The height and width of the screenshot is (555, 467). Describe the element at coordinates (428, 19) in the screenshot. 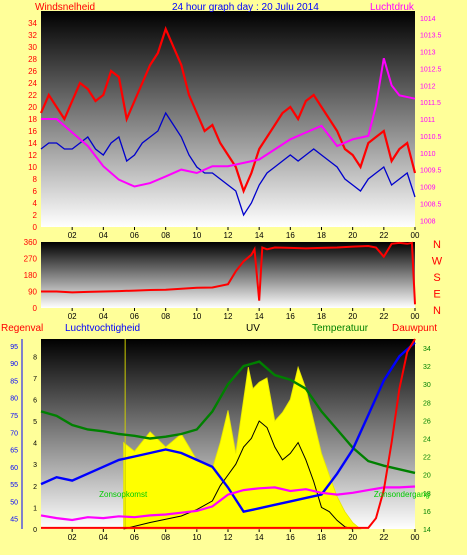

I see `pressure-tick-label: 1014` at that location.